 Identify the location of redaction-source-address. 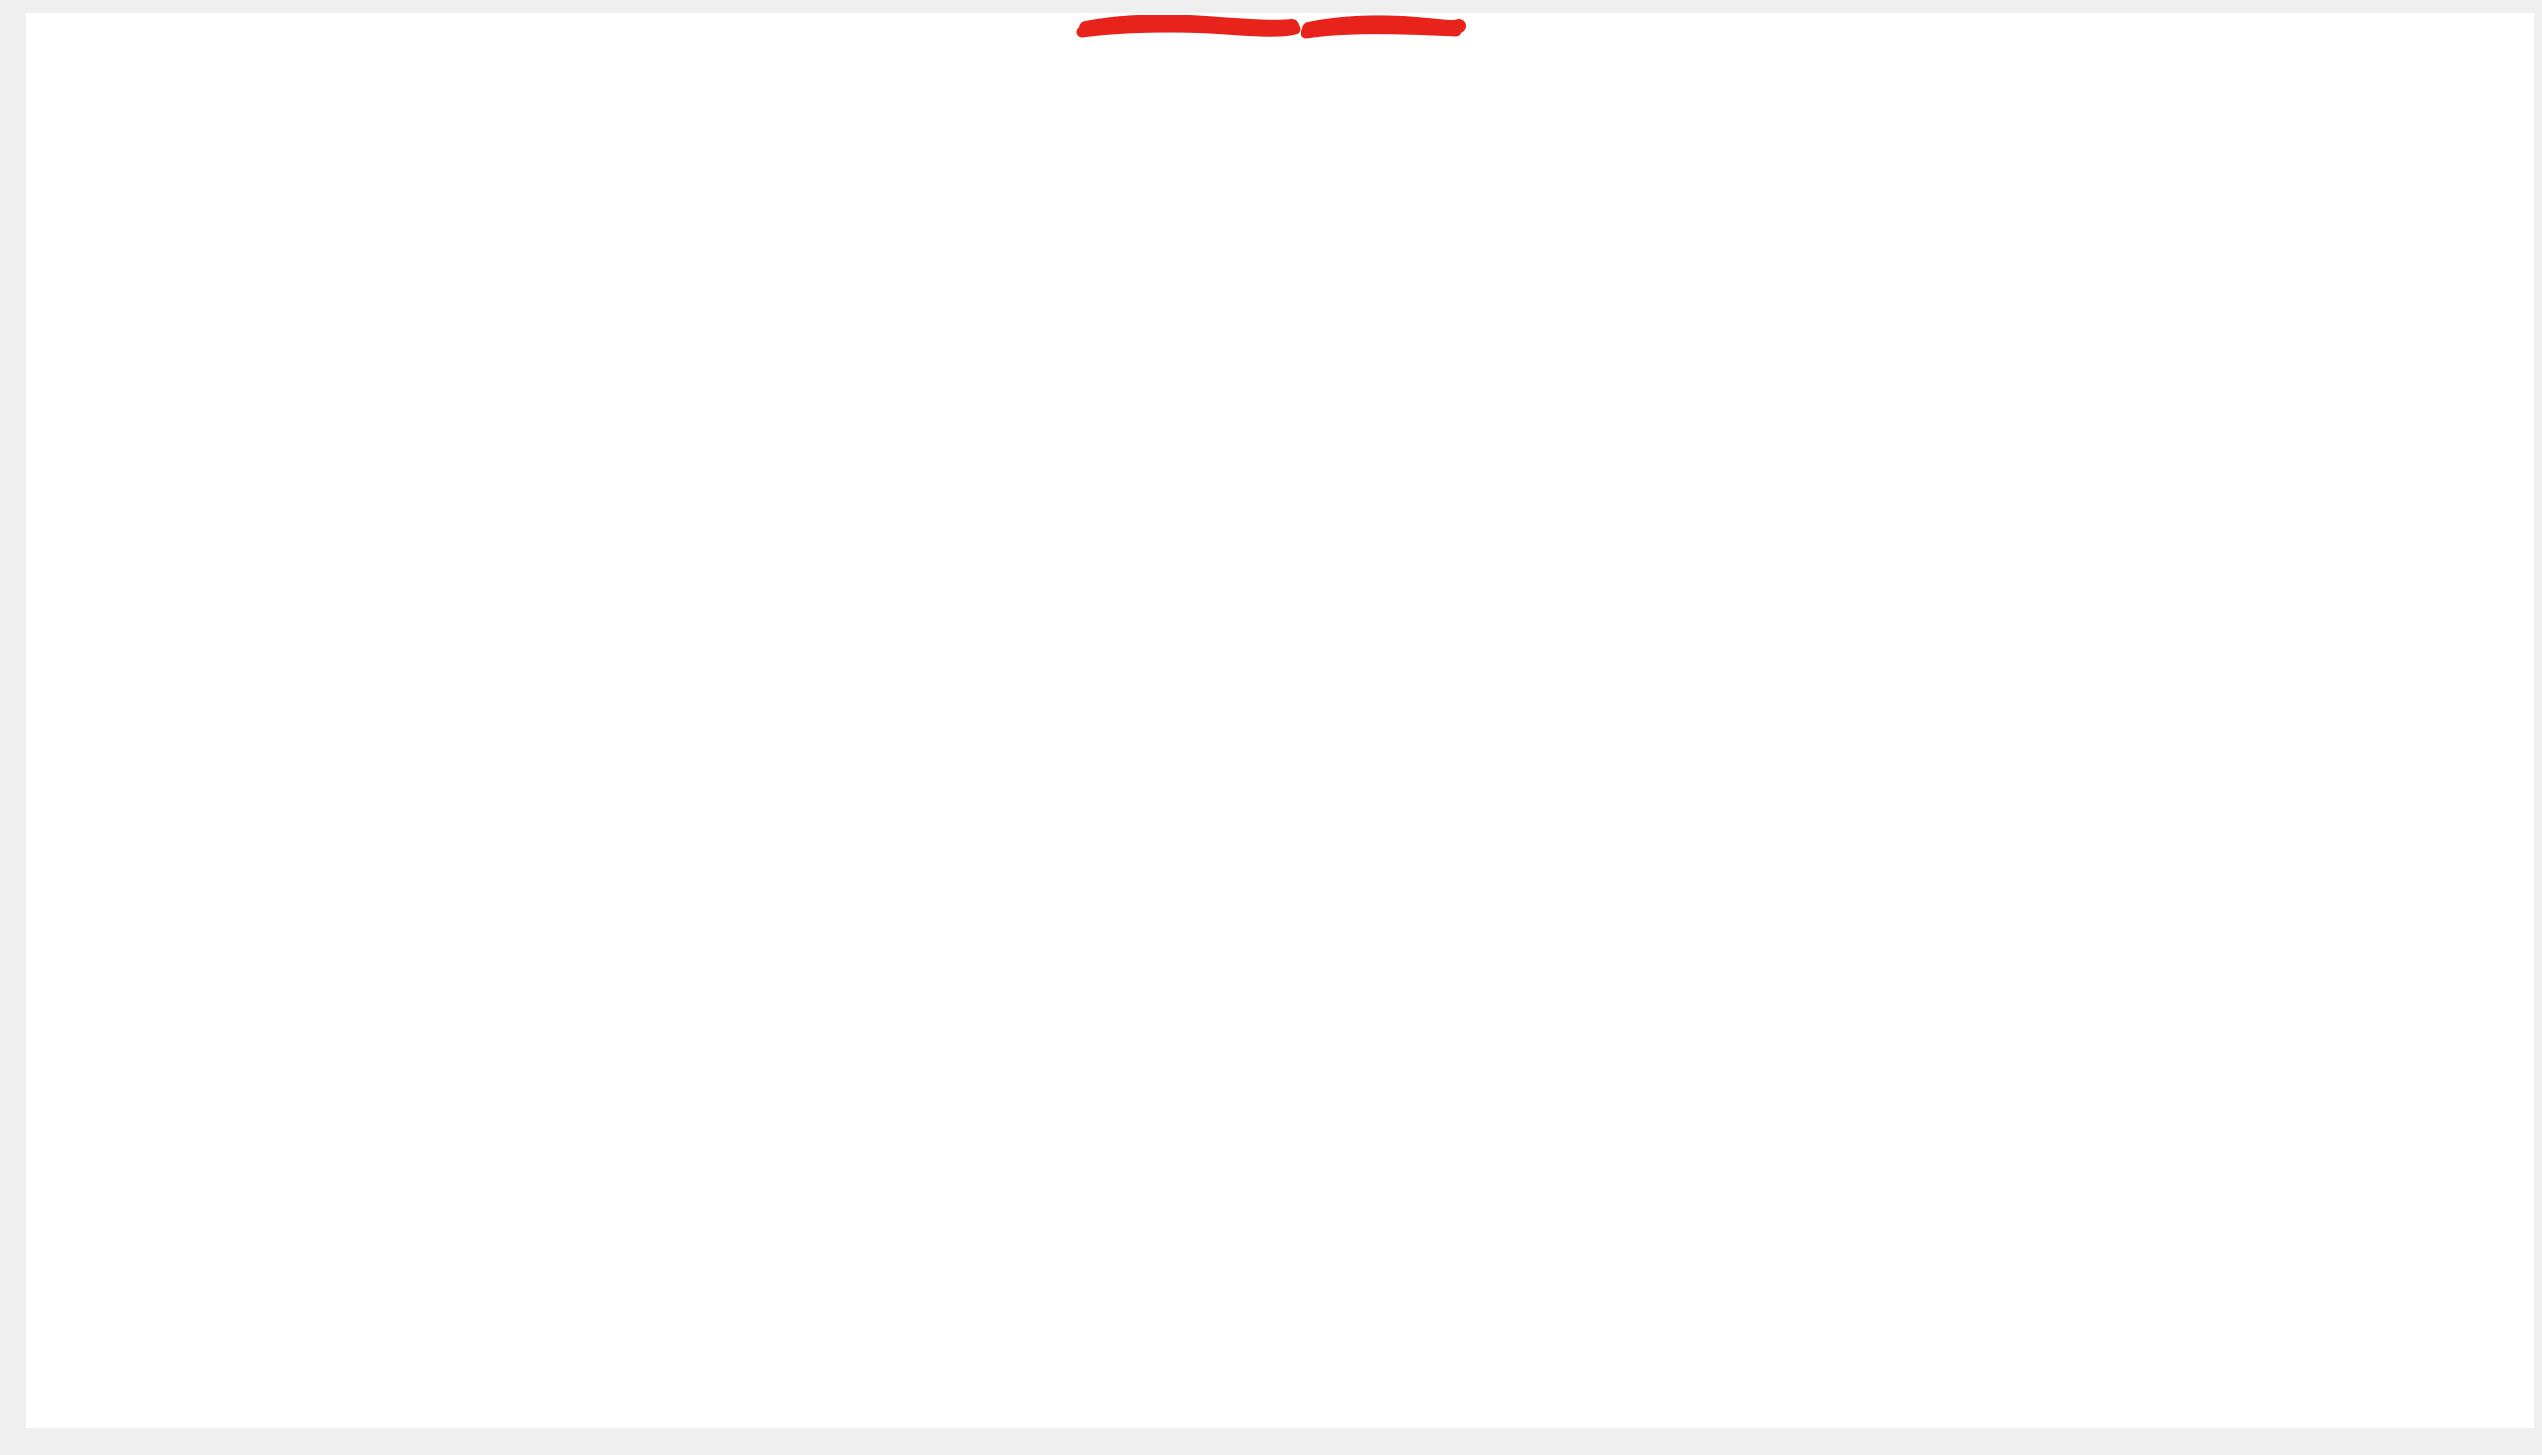
(1188, 29).